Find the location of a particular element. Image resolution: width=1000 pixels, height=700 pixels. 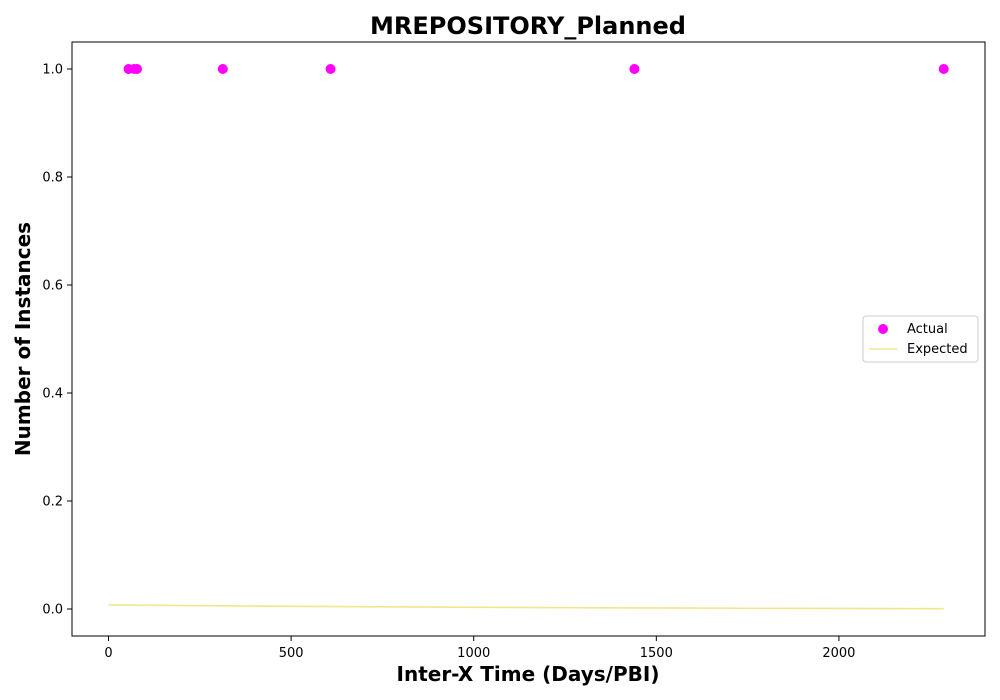

y-tick-label: 1.0 is located at coordinates (52, 70).